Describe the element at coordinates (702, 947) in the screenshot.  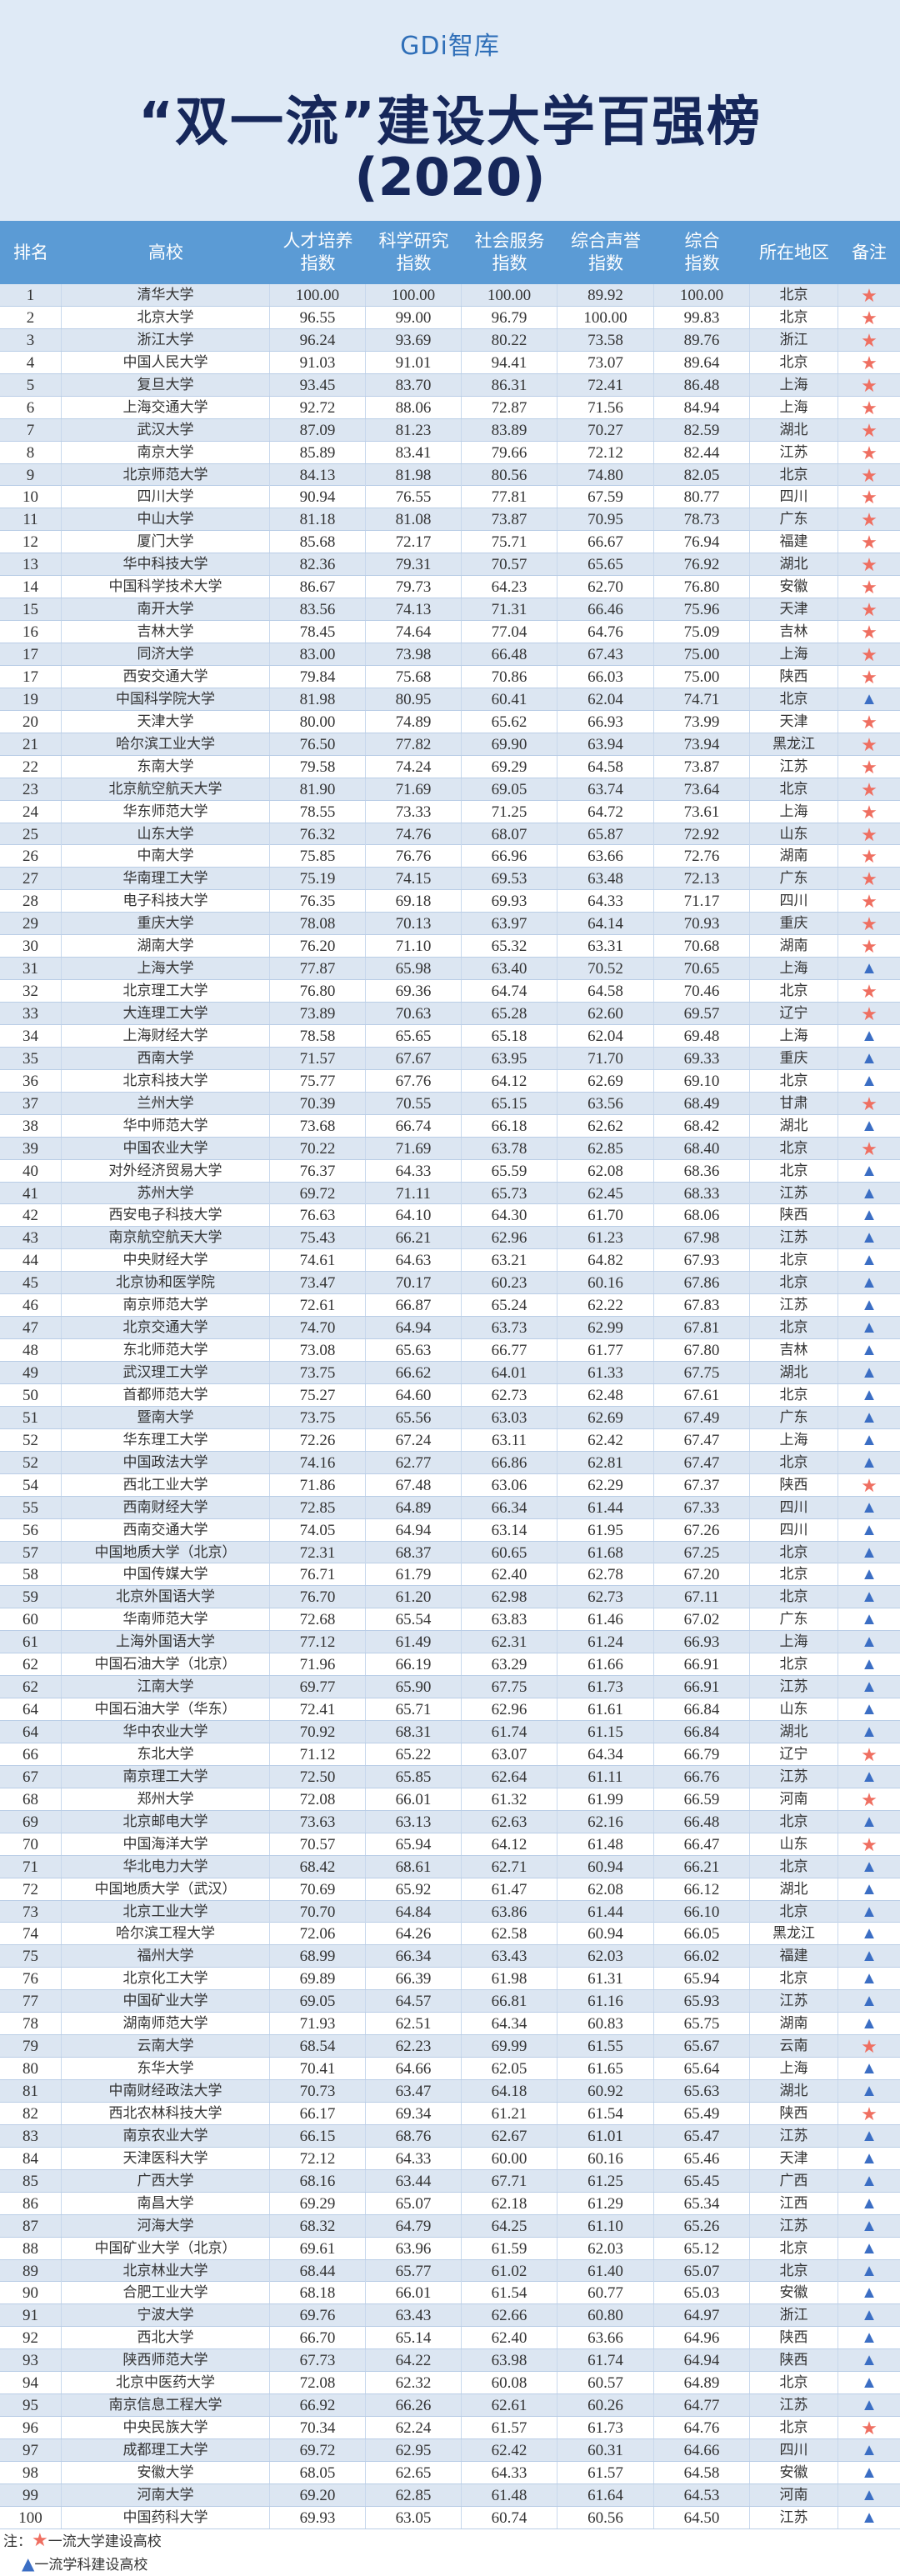
I see `cell-overall-index: 70.68` at that location.